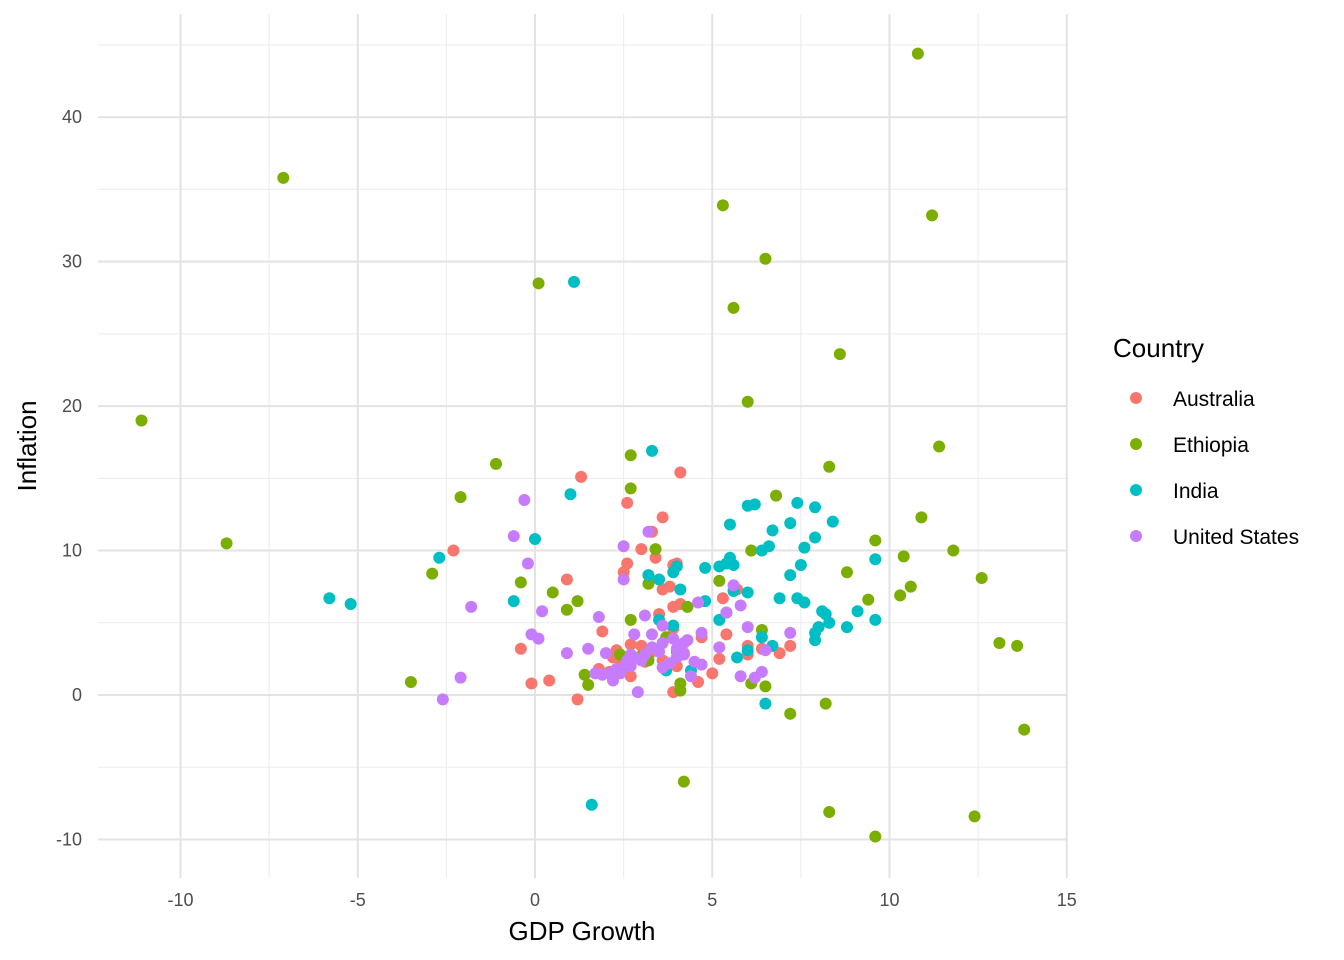 This screenshot has width=1344, height=960. I want to click on x-tick-label: 5, so click(712, 900).